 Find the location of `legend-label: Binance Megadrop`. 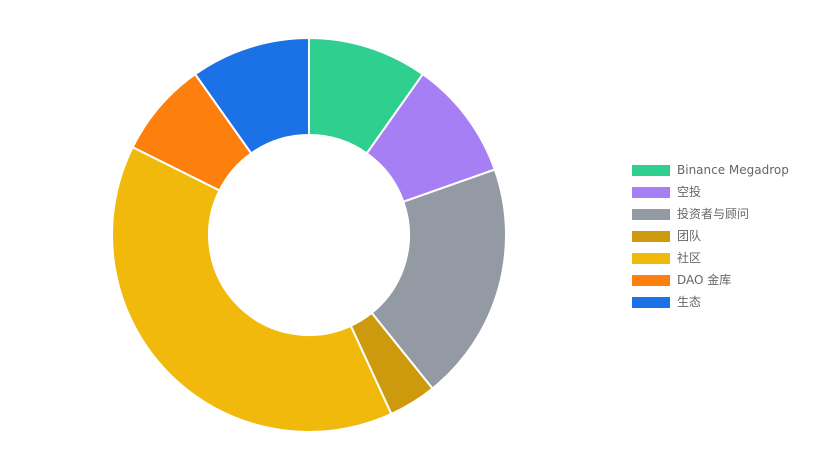

legend-label: Binance Megadrop is located at coordinates (733, 170).